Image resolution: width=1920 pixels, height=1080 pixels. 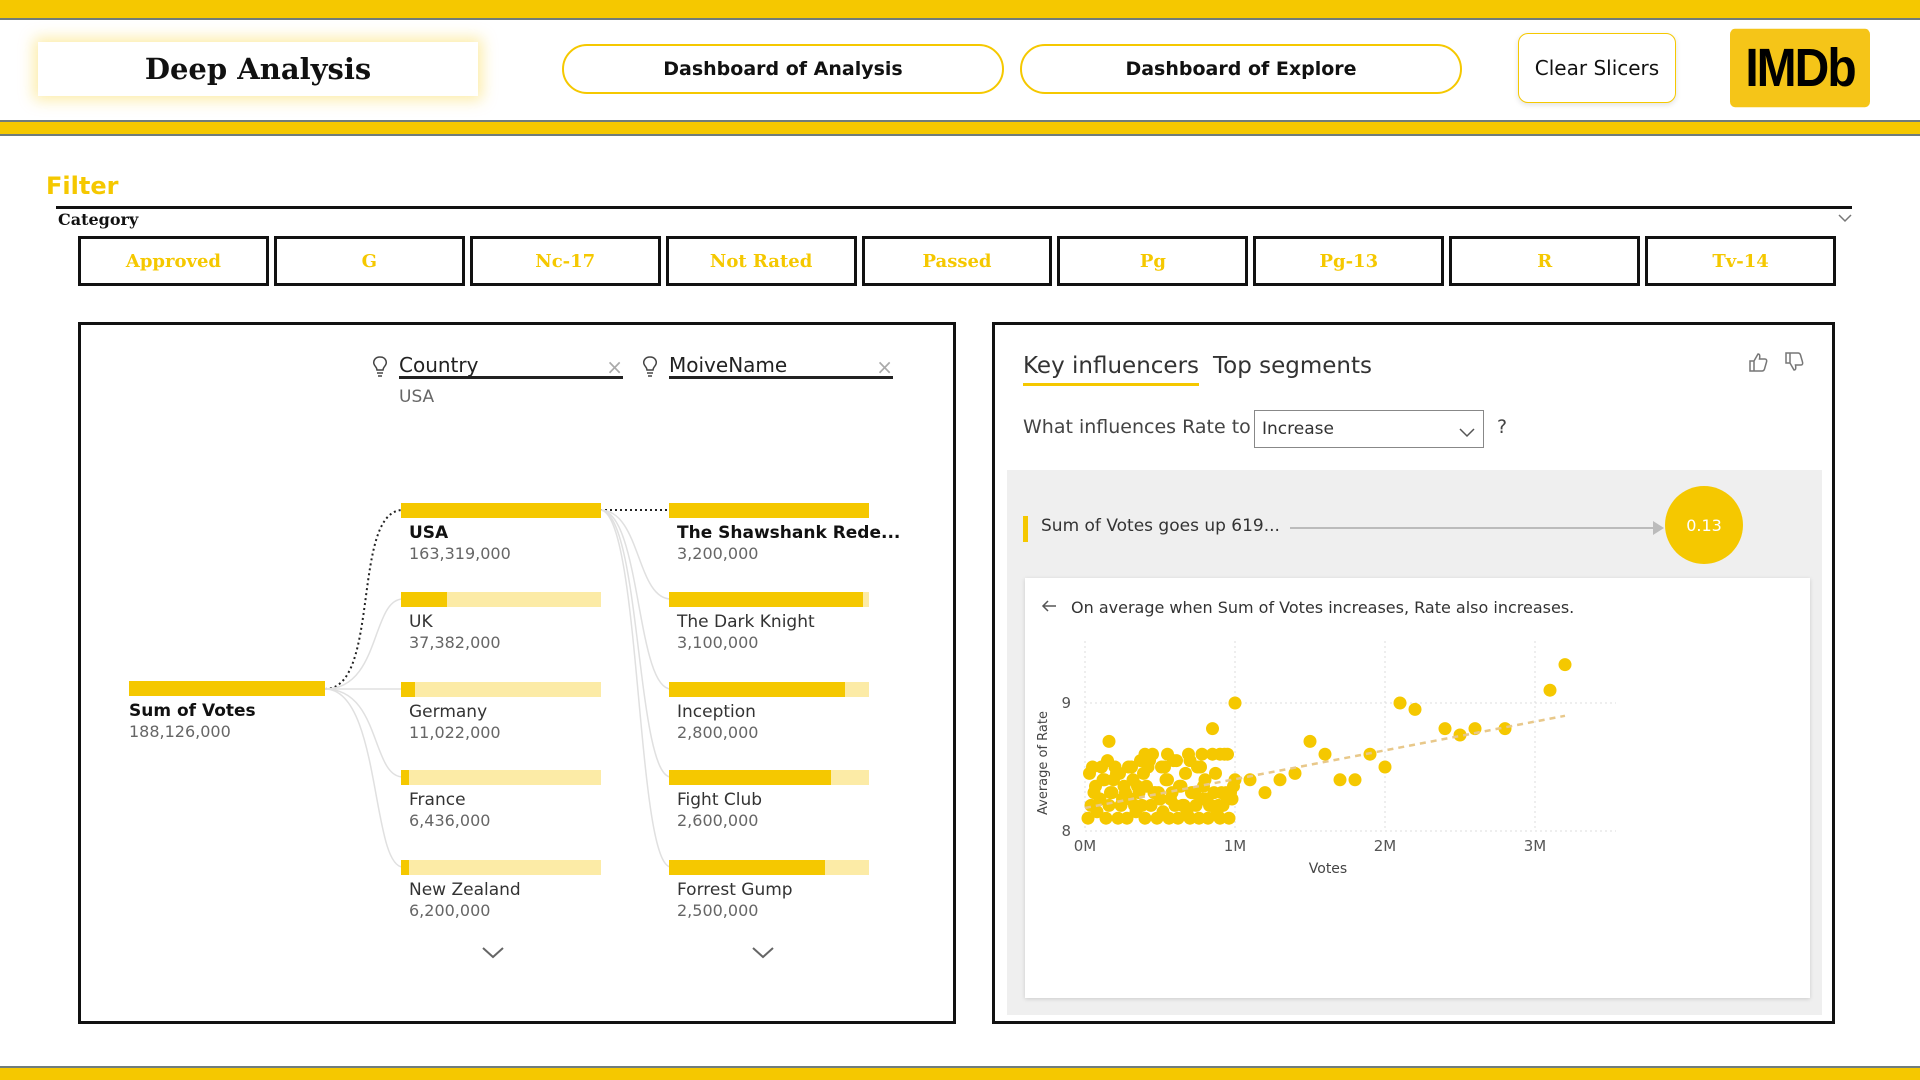 I want to click on tree-node-movie: The Shawshank Rede... 3,200,000, so click(x=784, y=533).